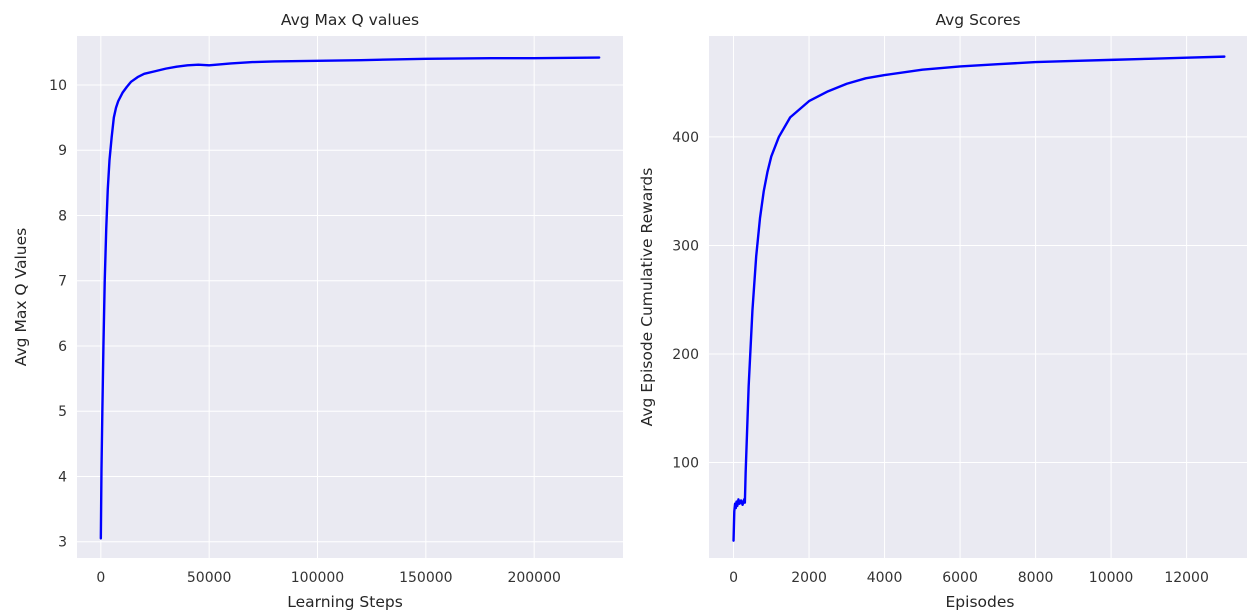 This screenshot has height=613, width=1254. I want to click on q-values-y-tick-label: 6, so click(62, 347).